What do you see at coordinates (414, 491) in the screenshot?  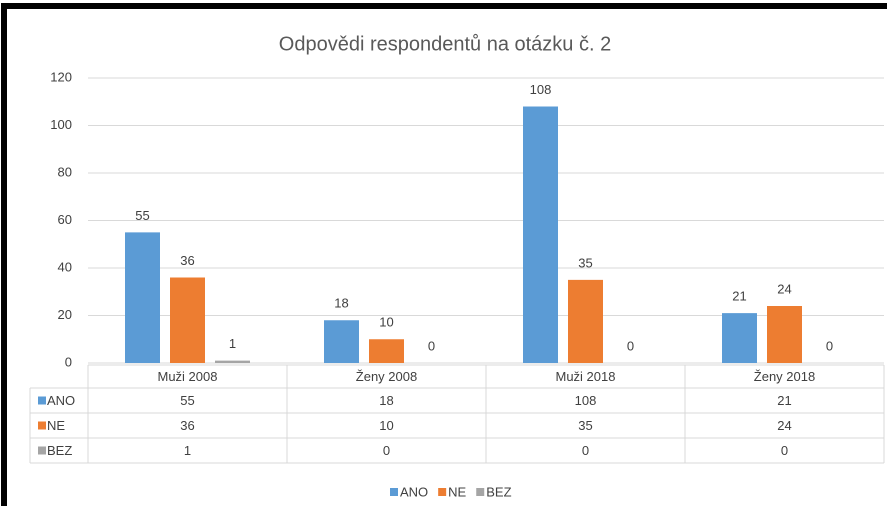 I see `legend-label: ANO` at bounding box center [414, 491].